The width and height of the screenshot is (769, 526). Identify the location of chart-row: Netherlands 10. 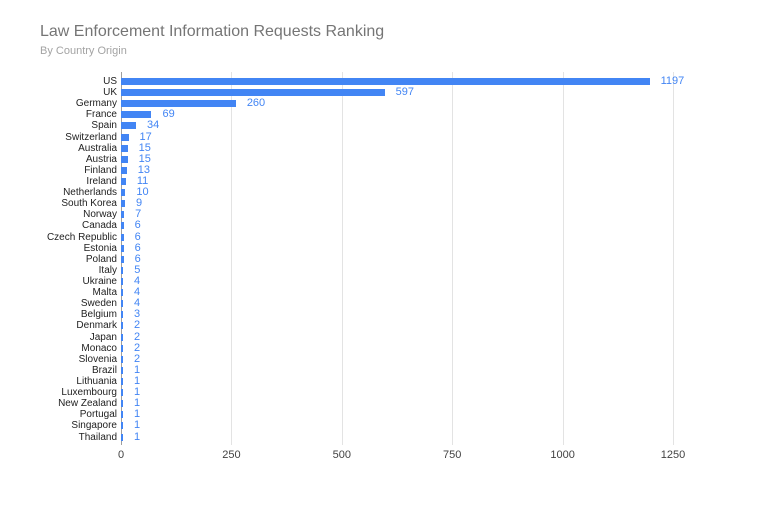
(384, 192).